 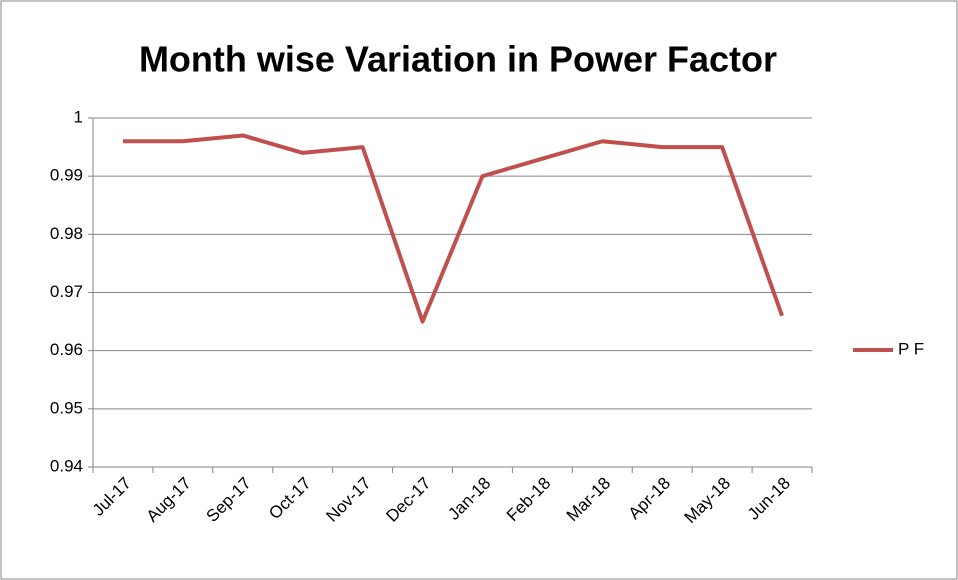 What do you see at coordinates (66, 465) in the screenshot?
I see `y-tick-label: 0.94` at bounding box center [66, 465].